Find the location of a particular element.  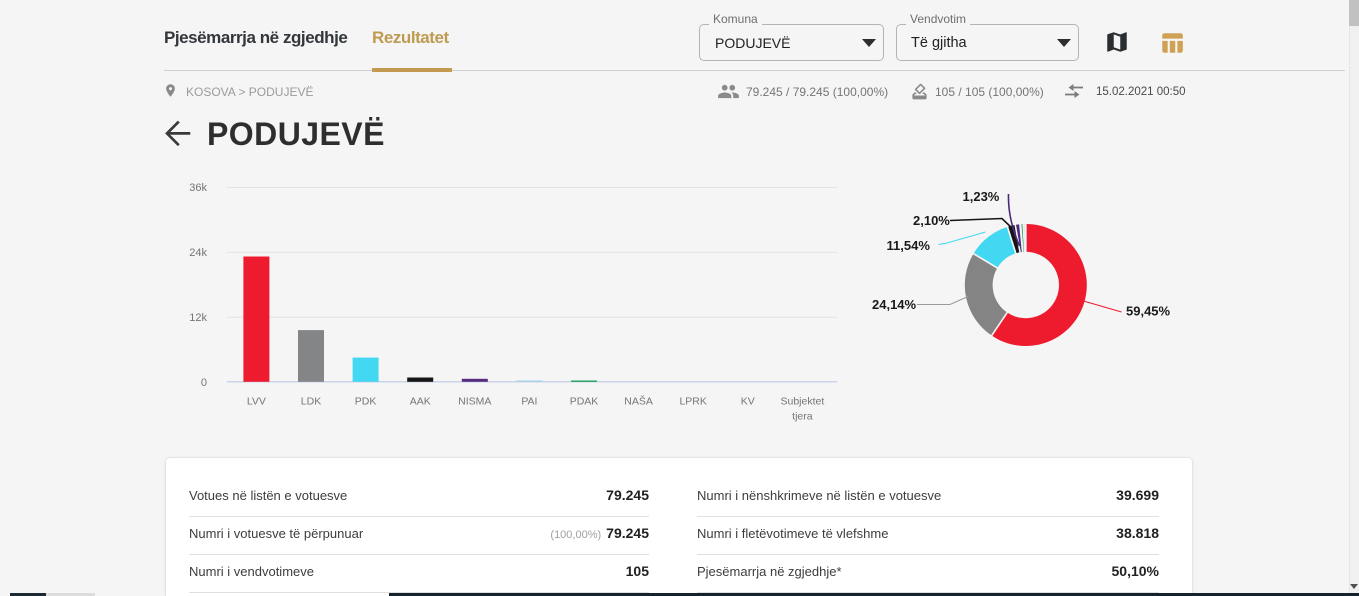

svg-text: 24k is located at coordinates (198, 253).